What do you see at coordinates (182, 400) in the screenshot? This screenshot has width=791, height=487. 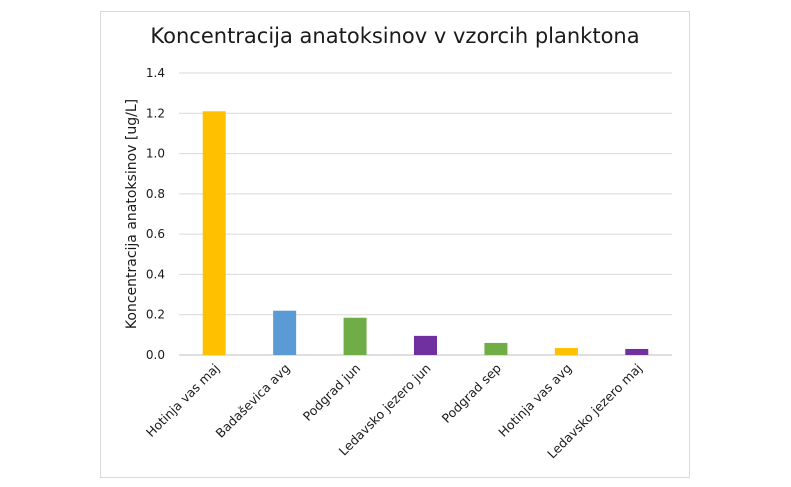 I see `x-tick-label: Hotinja vas maj` at bounding box center [182, 400].